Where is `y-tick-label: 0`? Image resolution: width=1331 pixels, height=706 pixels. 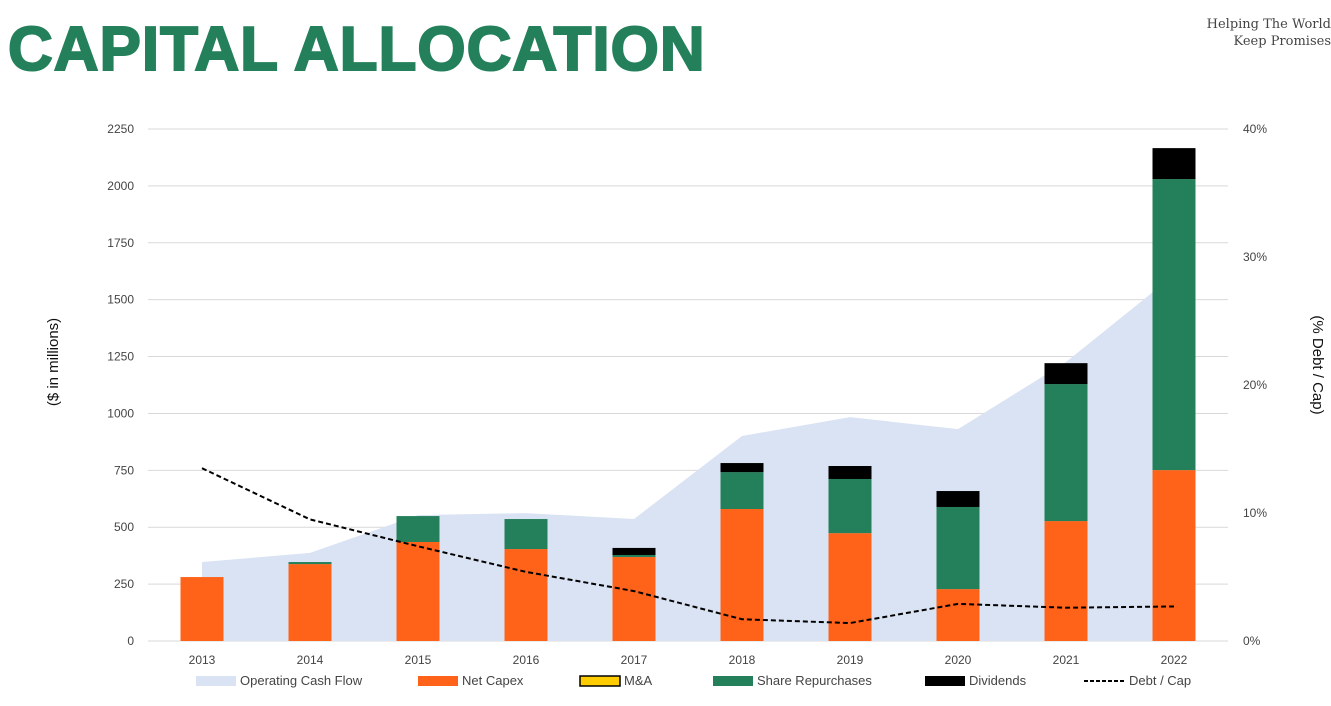 y-tick-label: 0 is located at coordinates (130, 641).